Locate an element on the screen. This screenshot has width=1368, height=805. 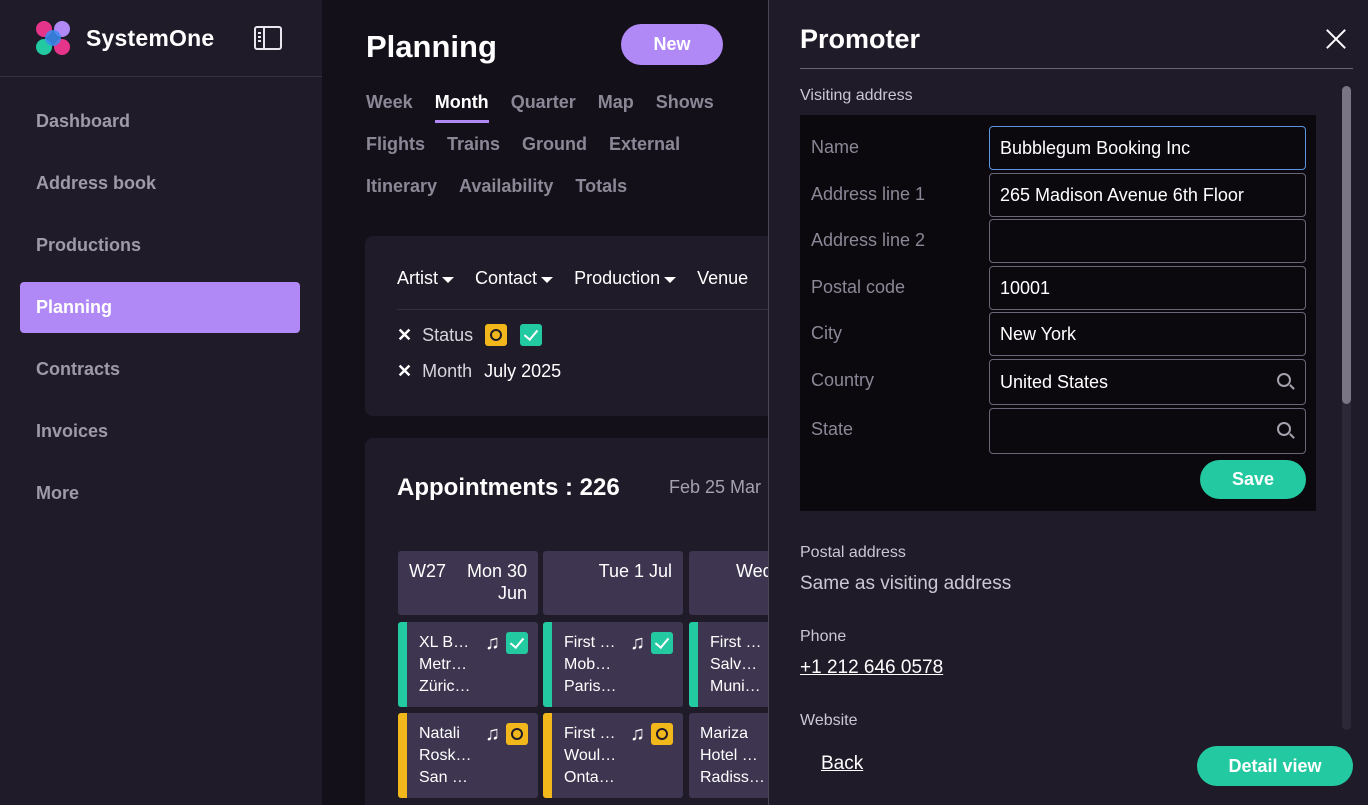
sidebar-item-planning: Planning is located at coordinates (160, 307).